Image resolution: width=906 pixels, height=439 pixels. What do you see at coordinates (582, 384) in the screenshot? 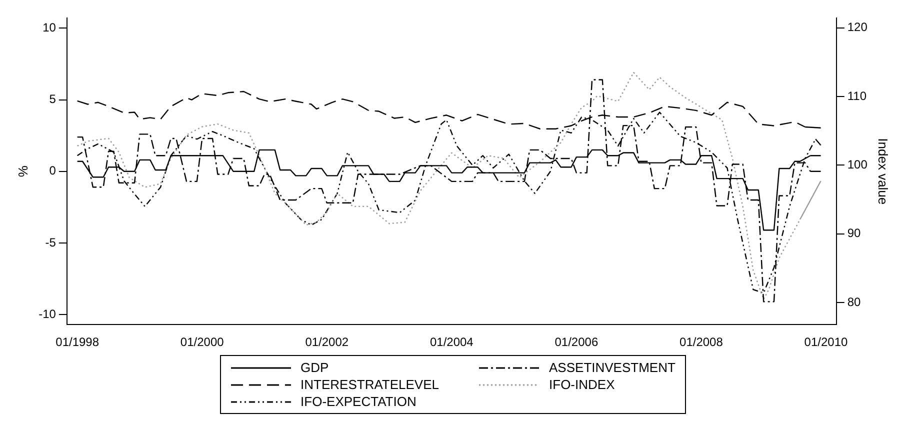
I see `legend-label: IFO-INDEX` at bounding box center [582, 384].